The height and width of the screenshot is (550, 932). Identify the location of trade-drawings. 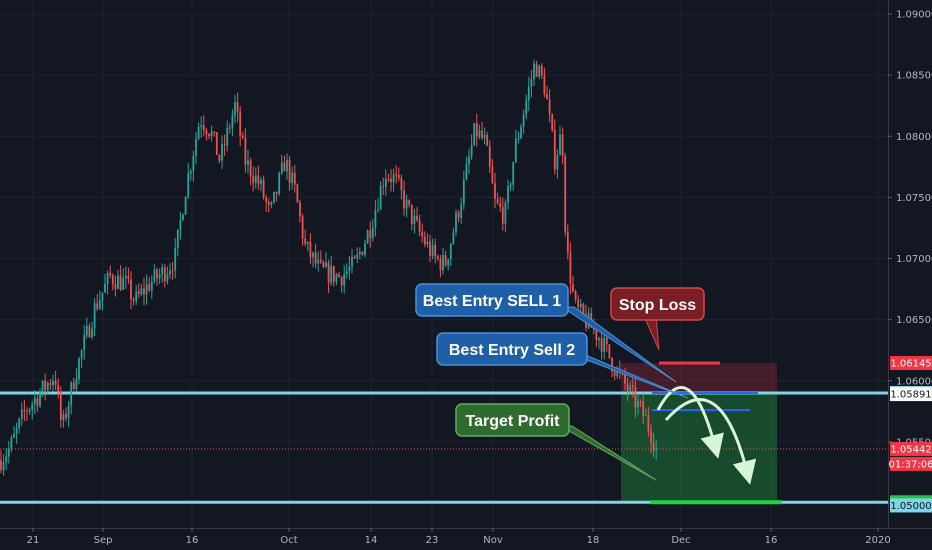
(716, 433).